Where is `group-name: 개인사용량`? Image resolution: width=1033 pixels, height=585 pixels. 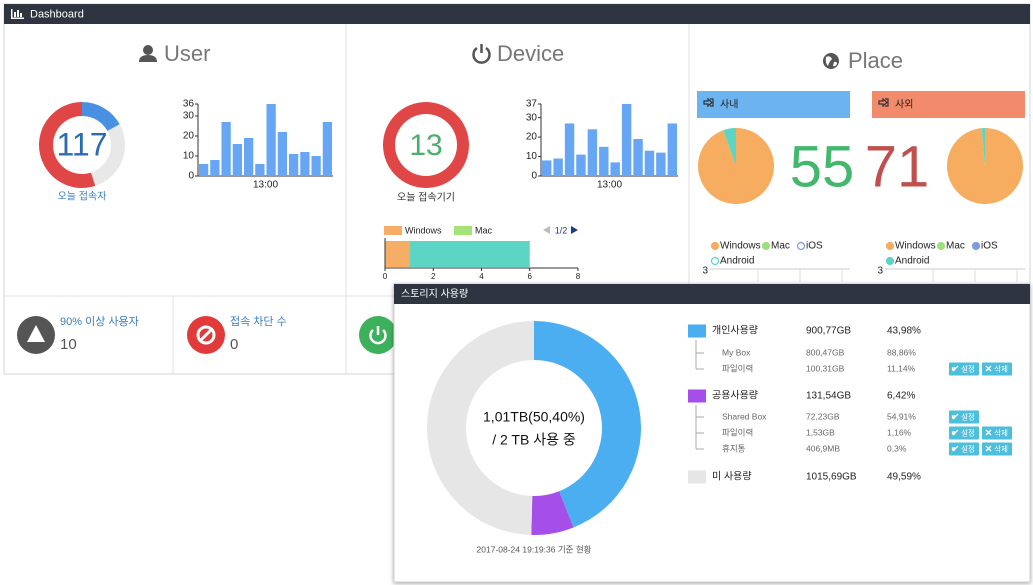 group-name: 개인사용량 is located at coordinates (735, 331).